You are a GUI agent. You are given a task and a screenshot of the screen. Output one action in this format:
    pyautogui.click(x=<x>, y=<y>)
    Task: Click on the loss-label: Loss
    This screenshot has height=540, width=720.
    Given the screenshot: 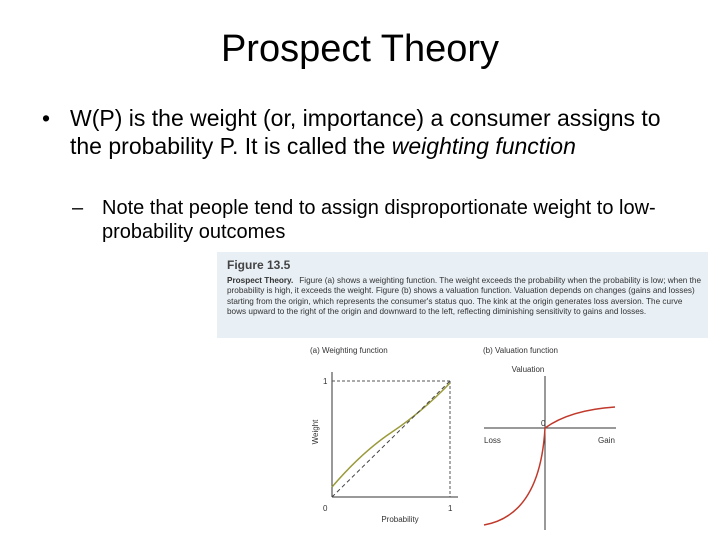 What is the action you would take?
    pyautogui.click(x=492, y=440)
    